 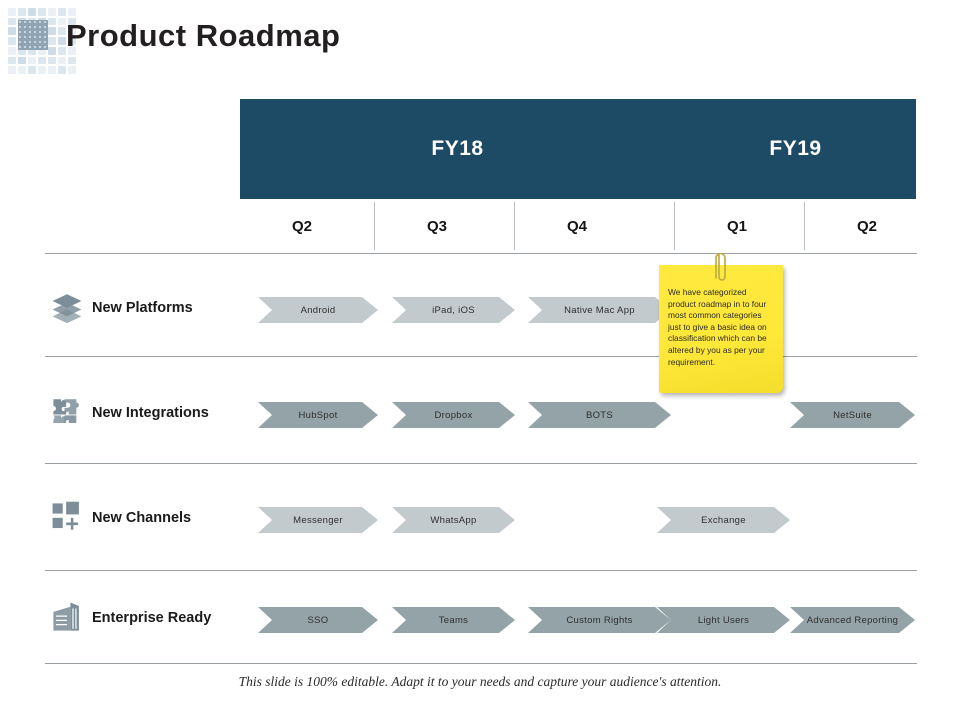 I want to click on fiscal-year-label-fy19: FY19, so click(x=795, y=148).